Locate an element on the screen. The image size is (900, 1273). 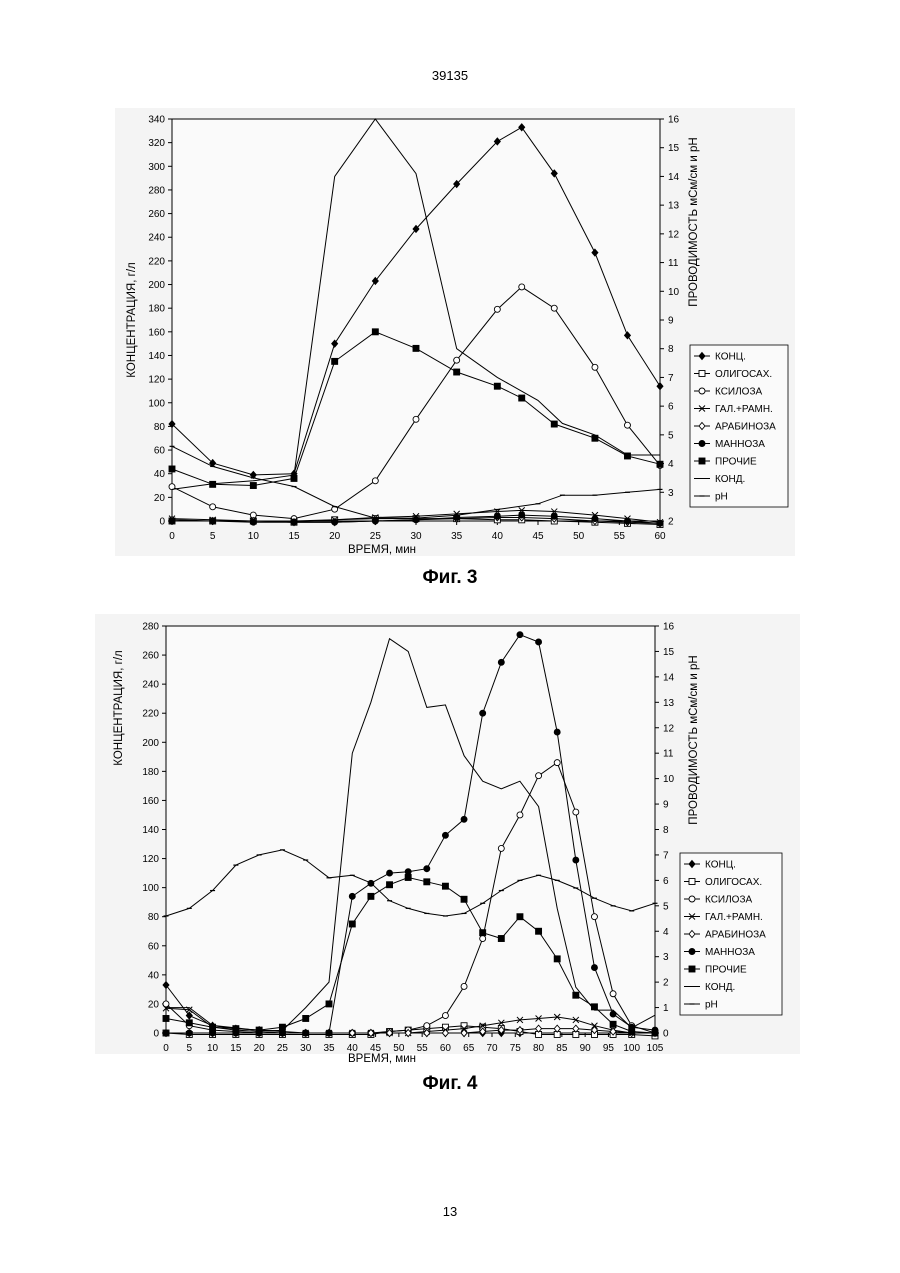
y-tick-label: 120 is located at coordinates (150, 859).